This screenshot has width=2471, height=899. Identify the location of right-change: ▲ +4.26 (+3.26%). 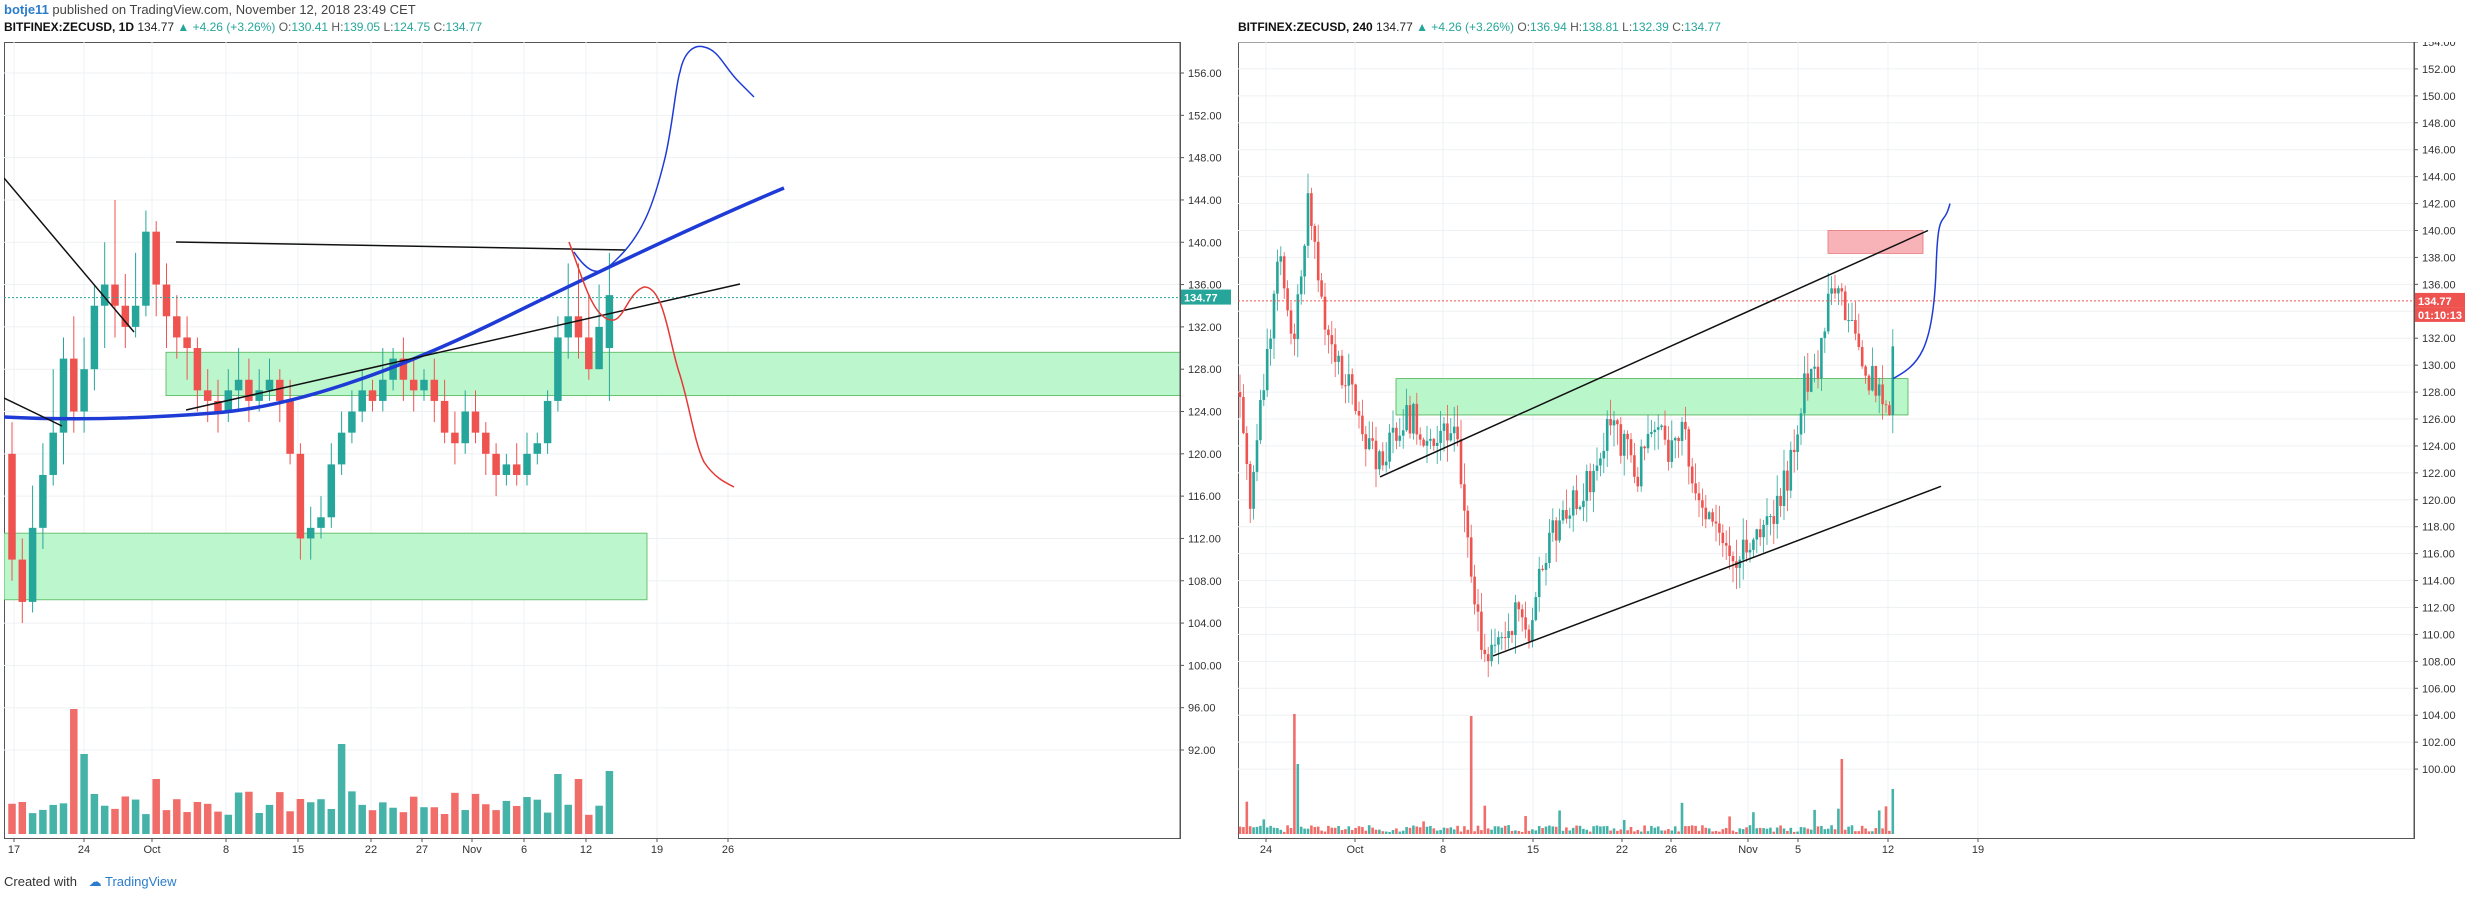
(1465, 27).